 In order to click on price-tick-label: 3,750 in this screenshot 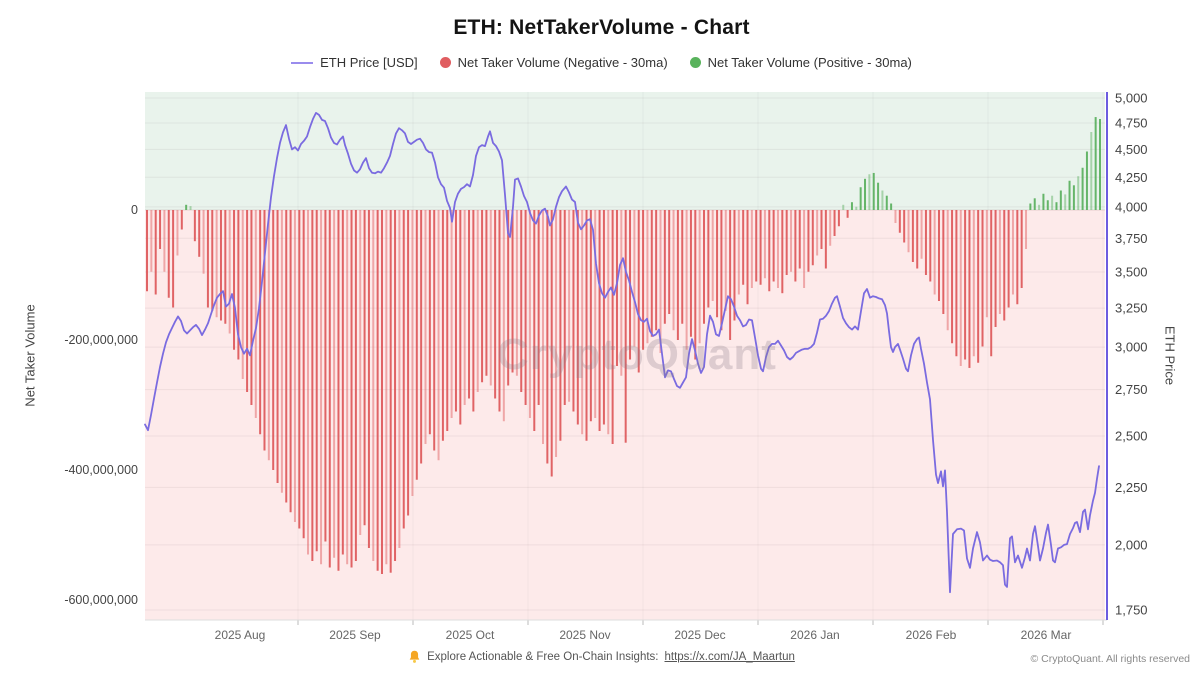, I will do `click(1131, 238)`.